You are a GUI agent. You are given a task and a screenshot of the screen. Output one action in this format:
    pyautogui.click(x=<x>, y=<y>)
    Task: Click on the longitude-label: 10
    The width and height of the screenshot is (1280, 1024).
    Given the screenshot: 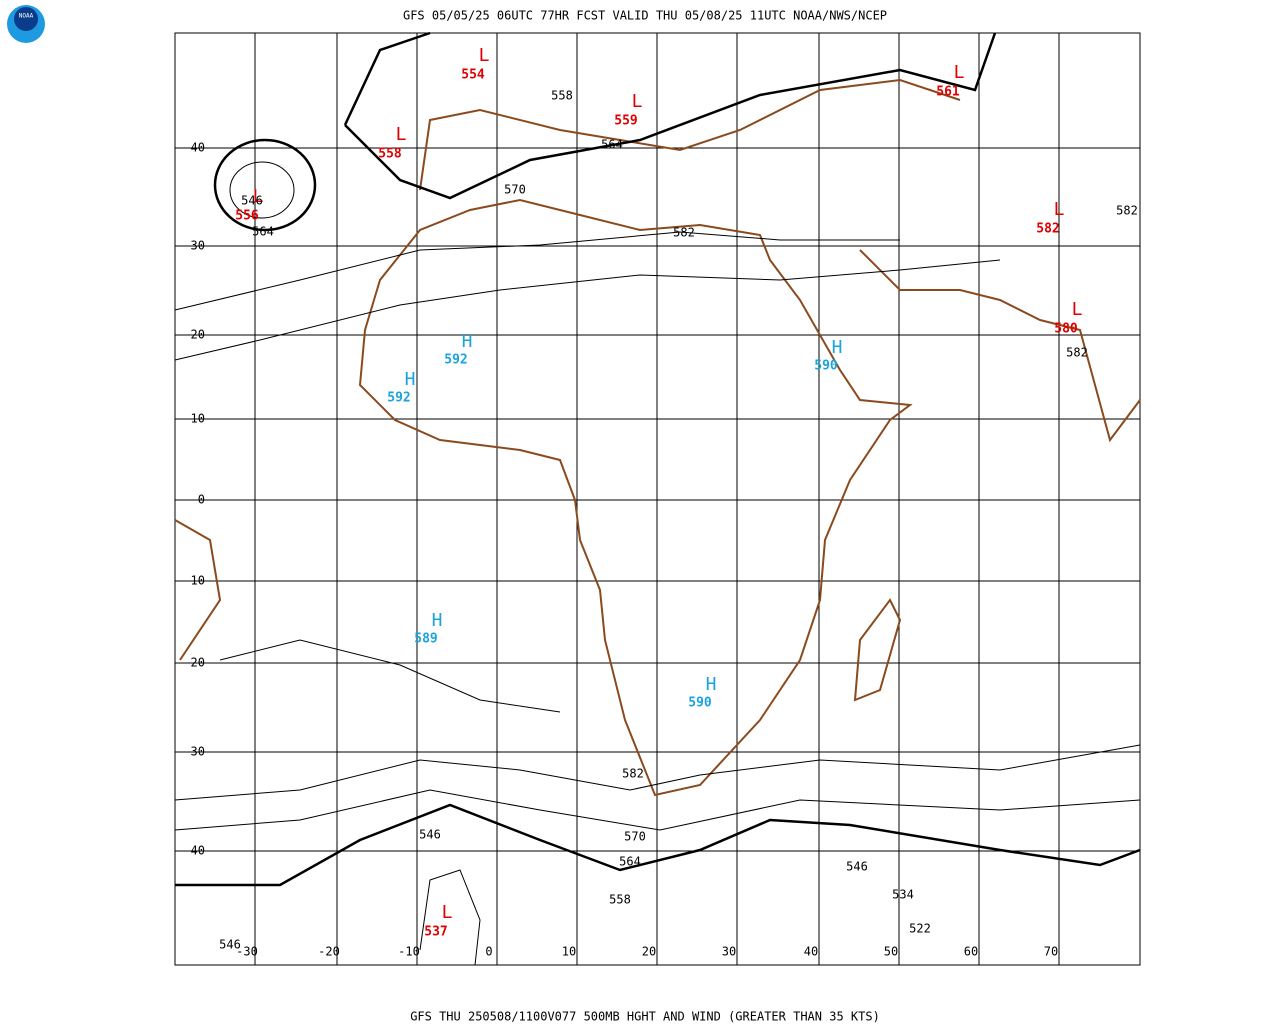 What is the action you would take?
    pyautogui.click(x=569, y=952)
    